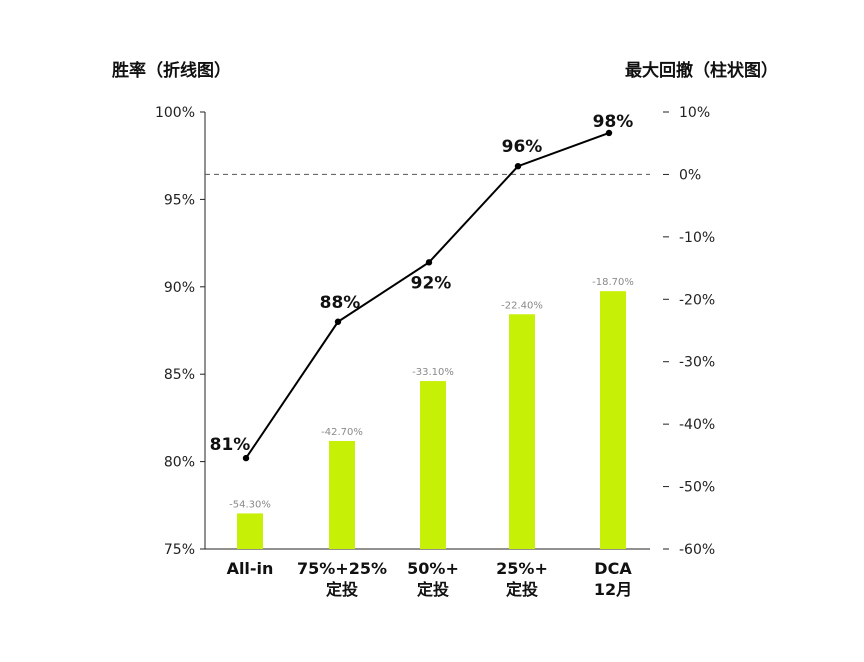  Describe the element at coordinates (179, 550) in the screenshot. I see `left-tick-label: 75%` at that location.